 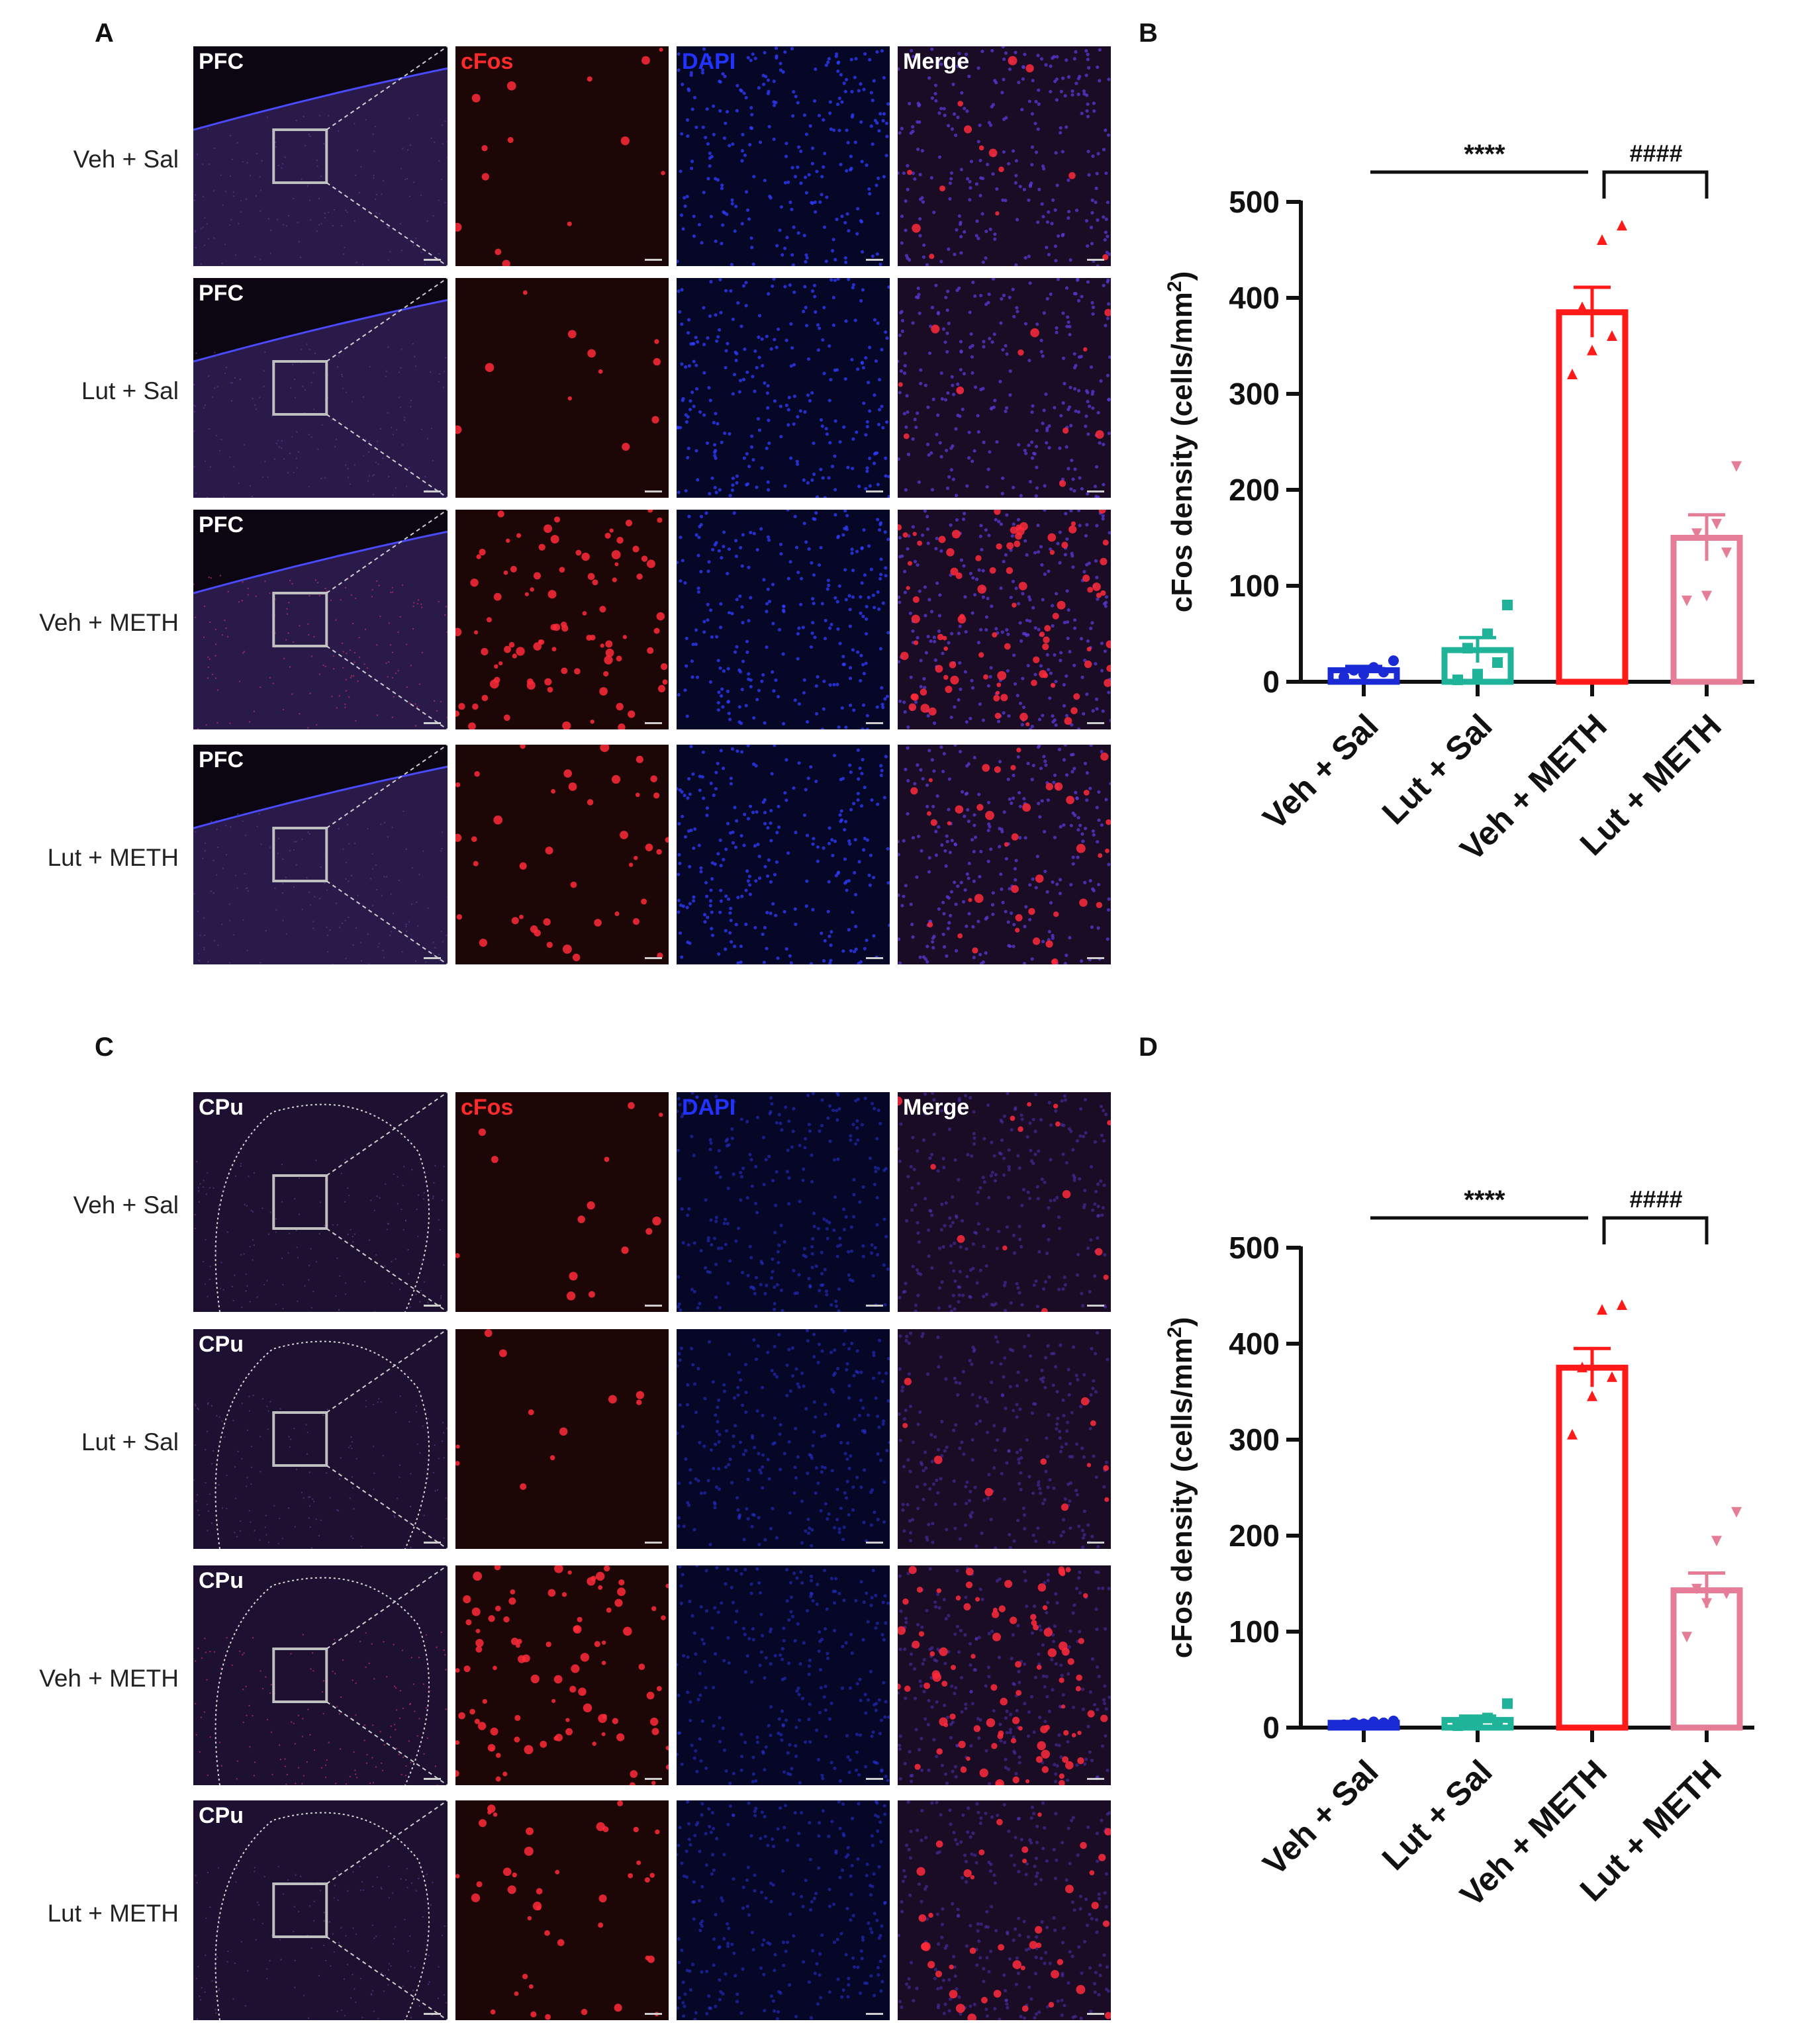 I want to click on panel-letter-c: C, so click(x=104, y=1047).